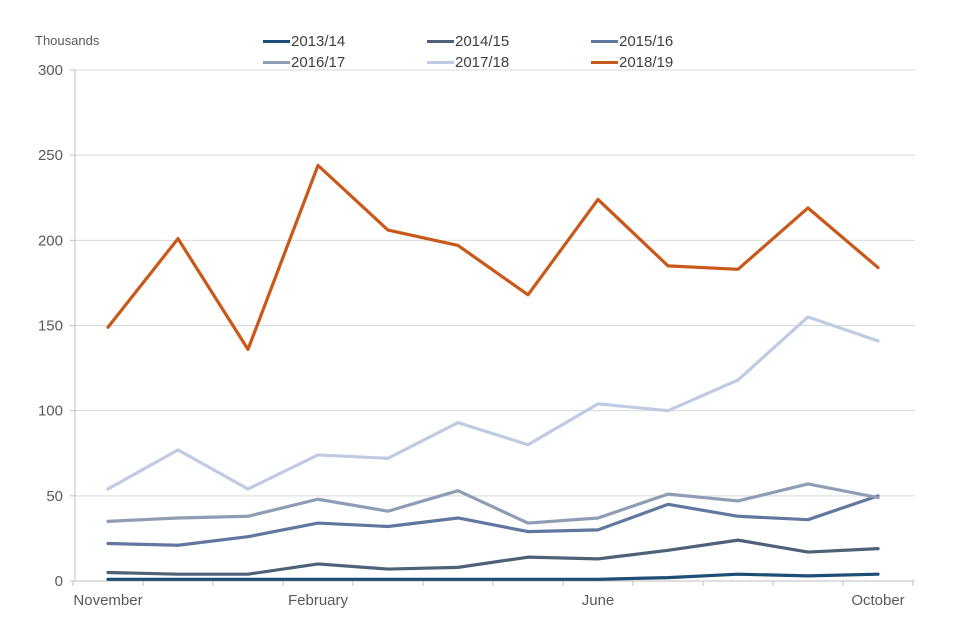 The height and width of the screenshot is (640, 960). I want to click on y-tick-label: 100, so click(50, 411).